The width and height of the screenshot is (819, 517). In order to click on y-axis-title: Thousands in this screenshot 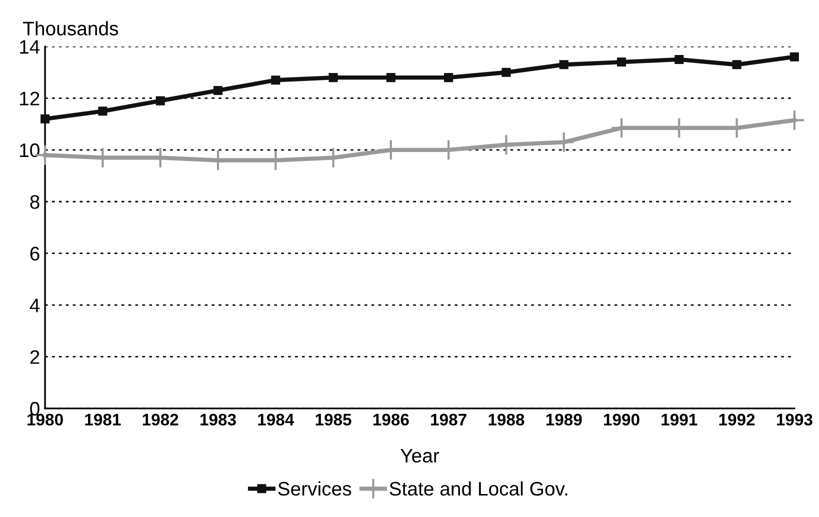, I will do `click(70, 28)`.